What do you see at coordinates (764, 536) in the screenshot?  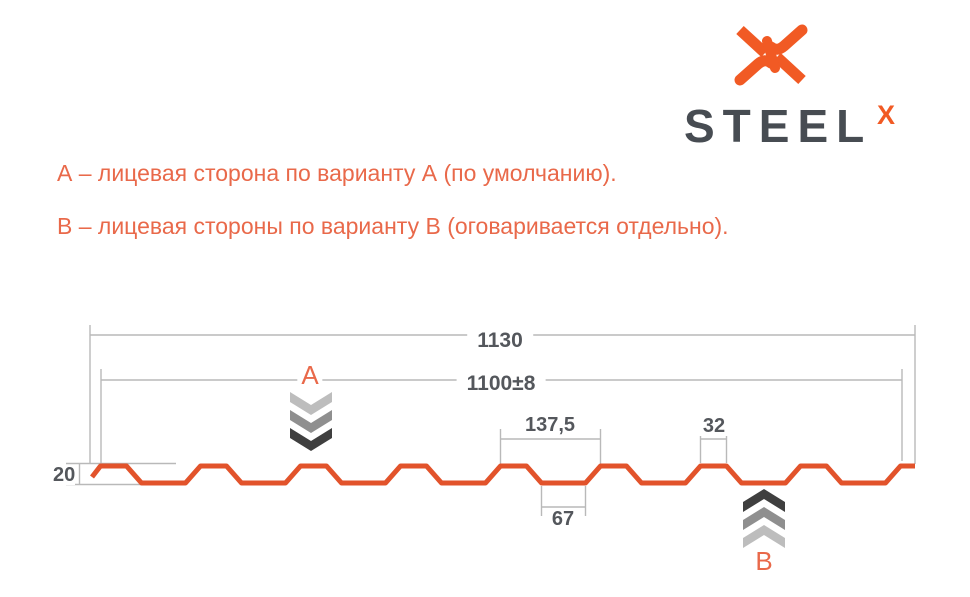 I see `chevron-up-light-icon` at bounding box center [764, 536].